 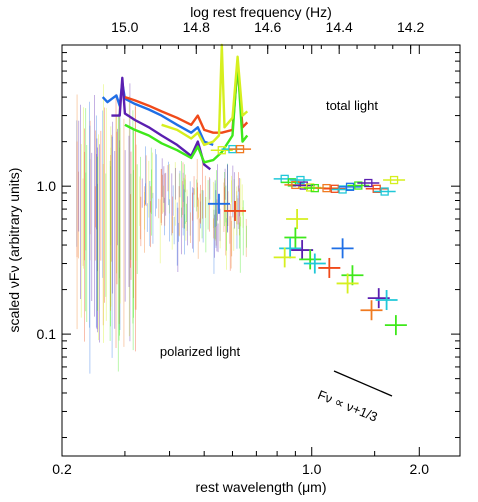 I want to click on y-tick-label: 0.1, so click(x=47, y=334).